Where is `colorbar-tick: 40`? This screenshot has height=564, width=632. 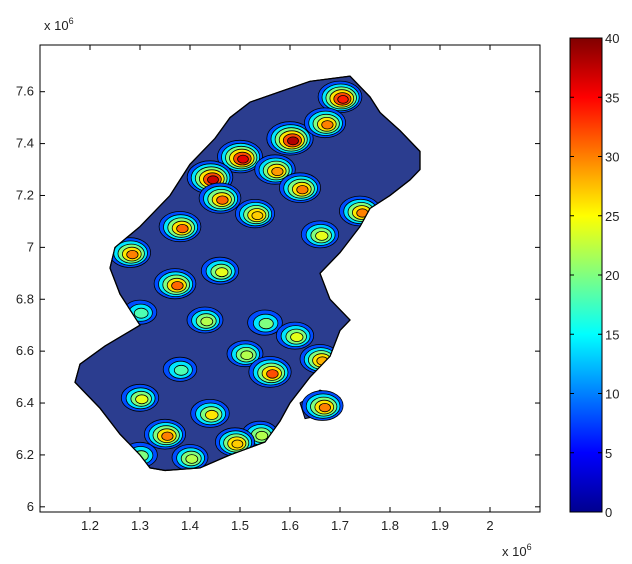
colorbar-tick: 40 is located at coordinates (594, 38).